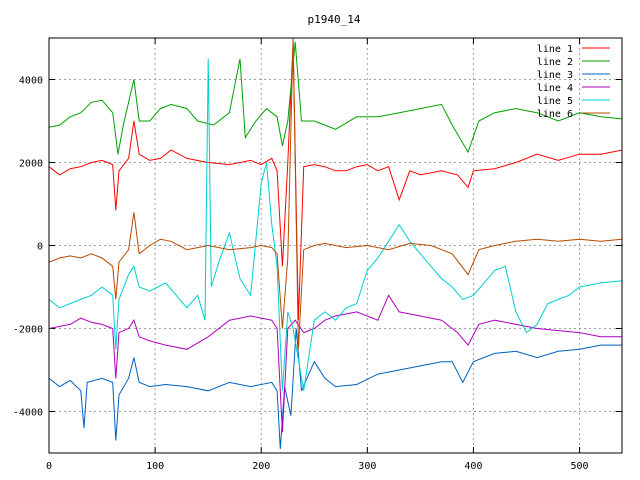  I want to click on y-tick-label: 2000, so click(31, 164).